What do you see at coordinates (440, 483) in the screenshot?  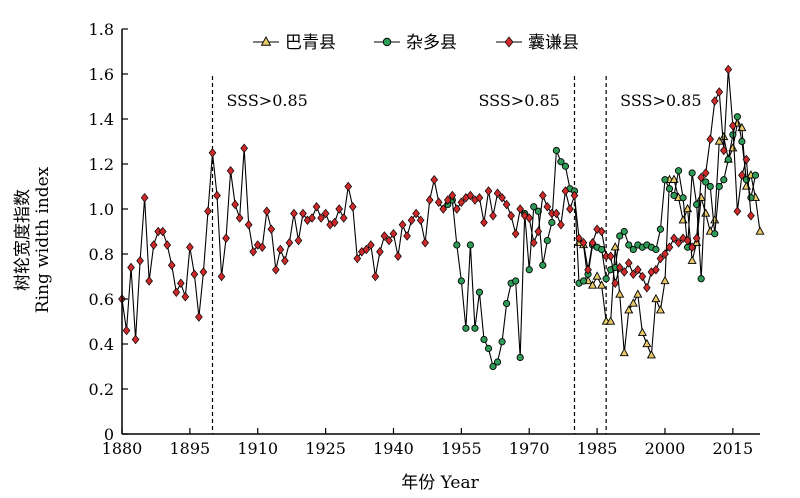 I see `x-axis-title: 年份 Year` at bounding box center [440, 483].